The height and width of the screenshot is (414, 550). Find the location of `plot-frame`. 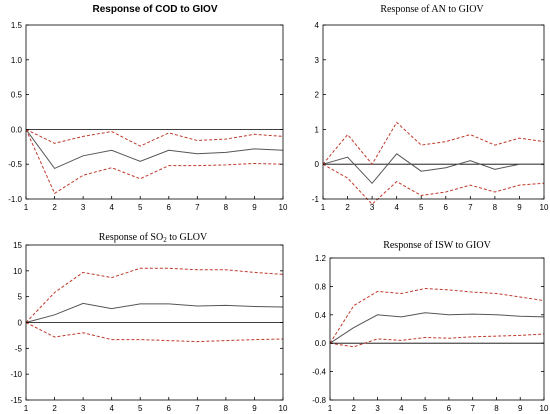

plot-frame is located at coordinates (437, 329).